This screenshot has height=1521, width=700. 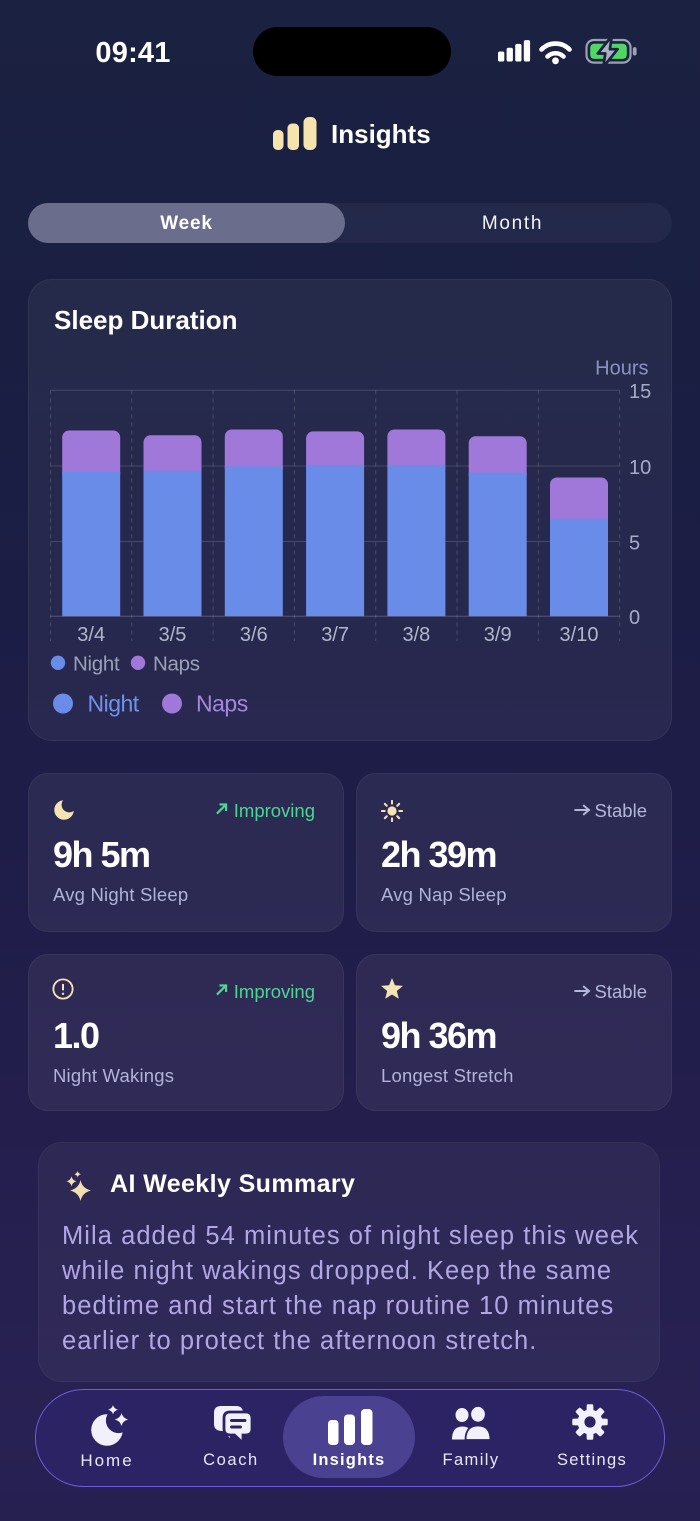 What do you see at coordinates (416, 635) in the screenshot?
I see `svg-text: 3/8` at bounding box center [416, 635].